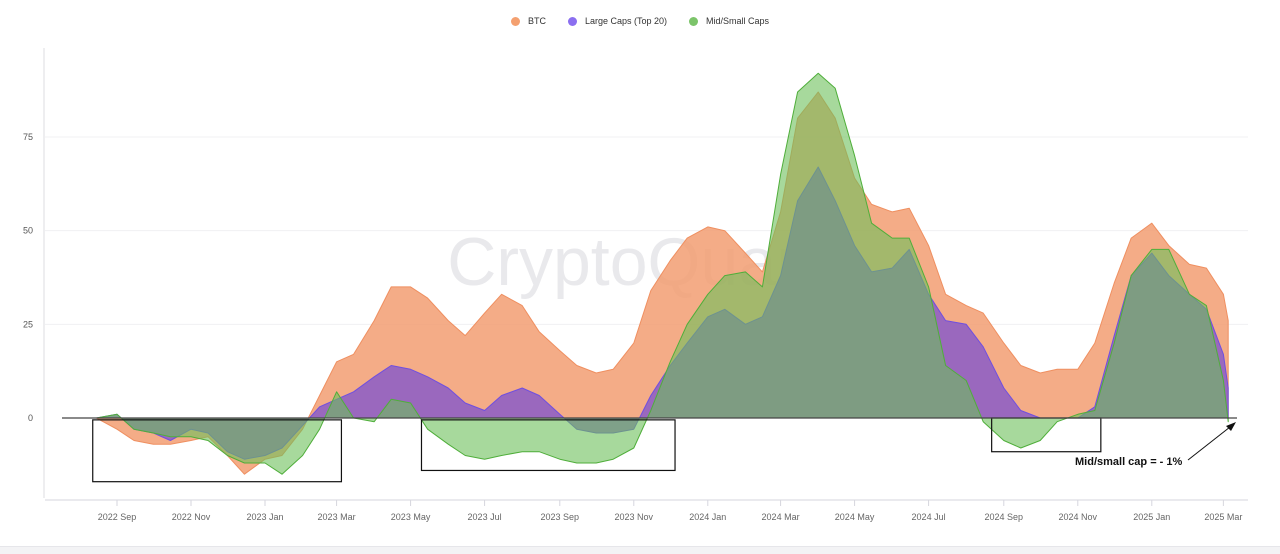 This screenshot has height=554, width=1280. Describe the element at coordinates (1129, 462) in the screenshot. I see `annotation-text: Mid/small cap = - 1%` at that location.